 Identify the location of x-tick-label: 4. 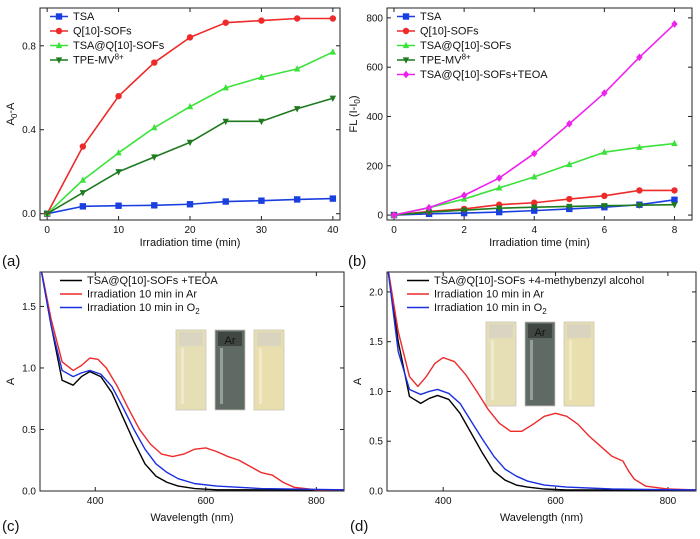
(534, 230).